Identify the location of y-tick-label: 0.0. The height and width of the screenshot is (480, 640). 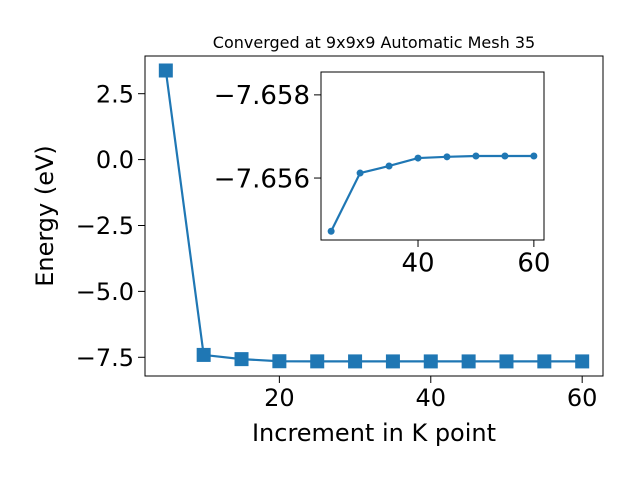
(115, 160).